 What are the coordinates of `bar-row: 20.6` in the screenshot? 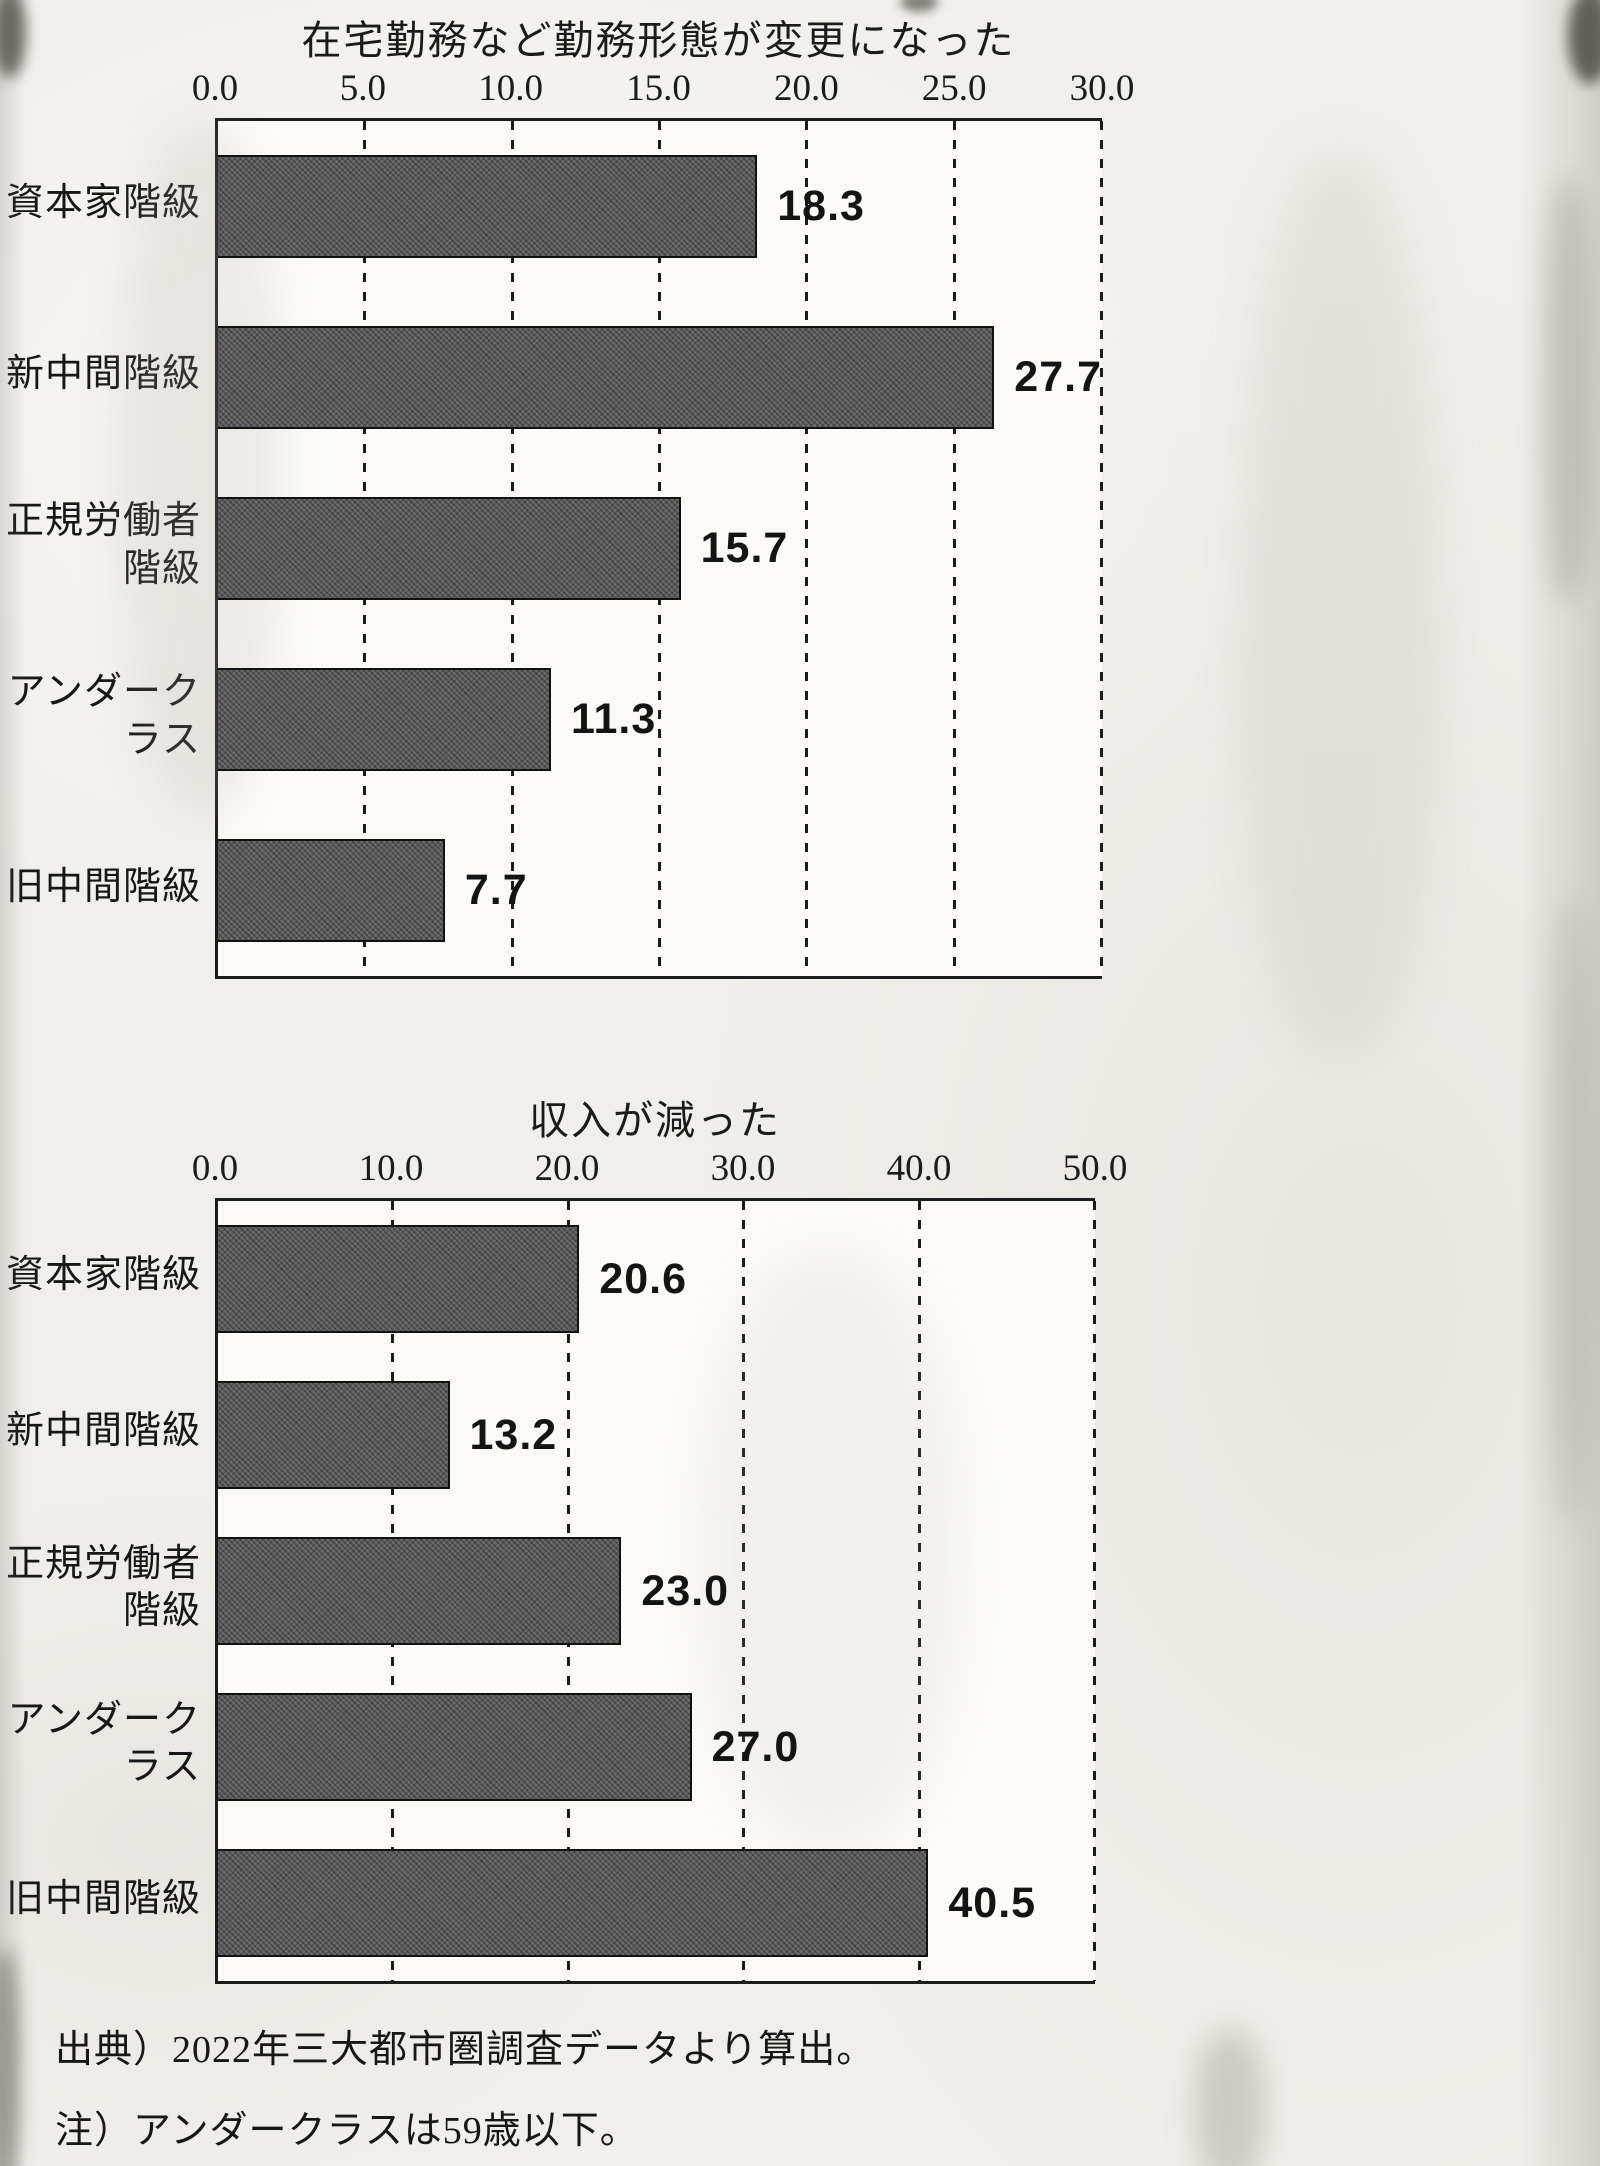 It's located at (656, 1279).